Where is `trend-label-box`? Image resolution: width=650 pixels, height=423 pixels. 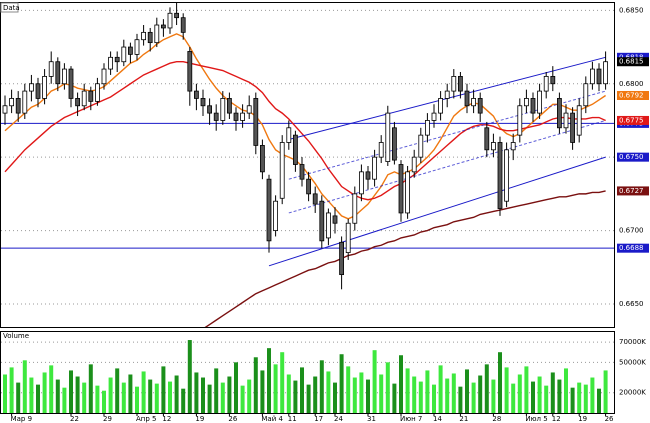 trend-label-box is located at coordinates (633, 157).